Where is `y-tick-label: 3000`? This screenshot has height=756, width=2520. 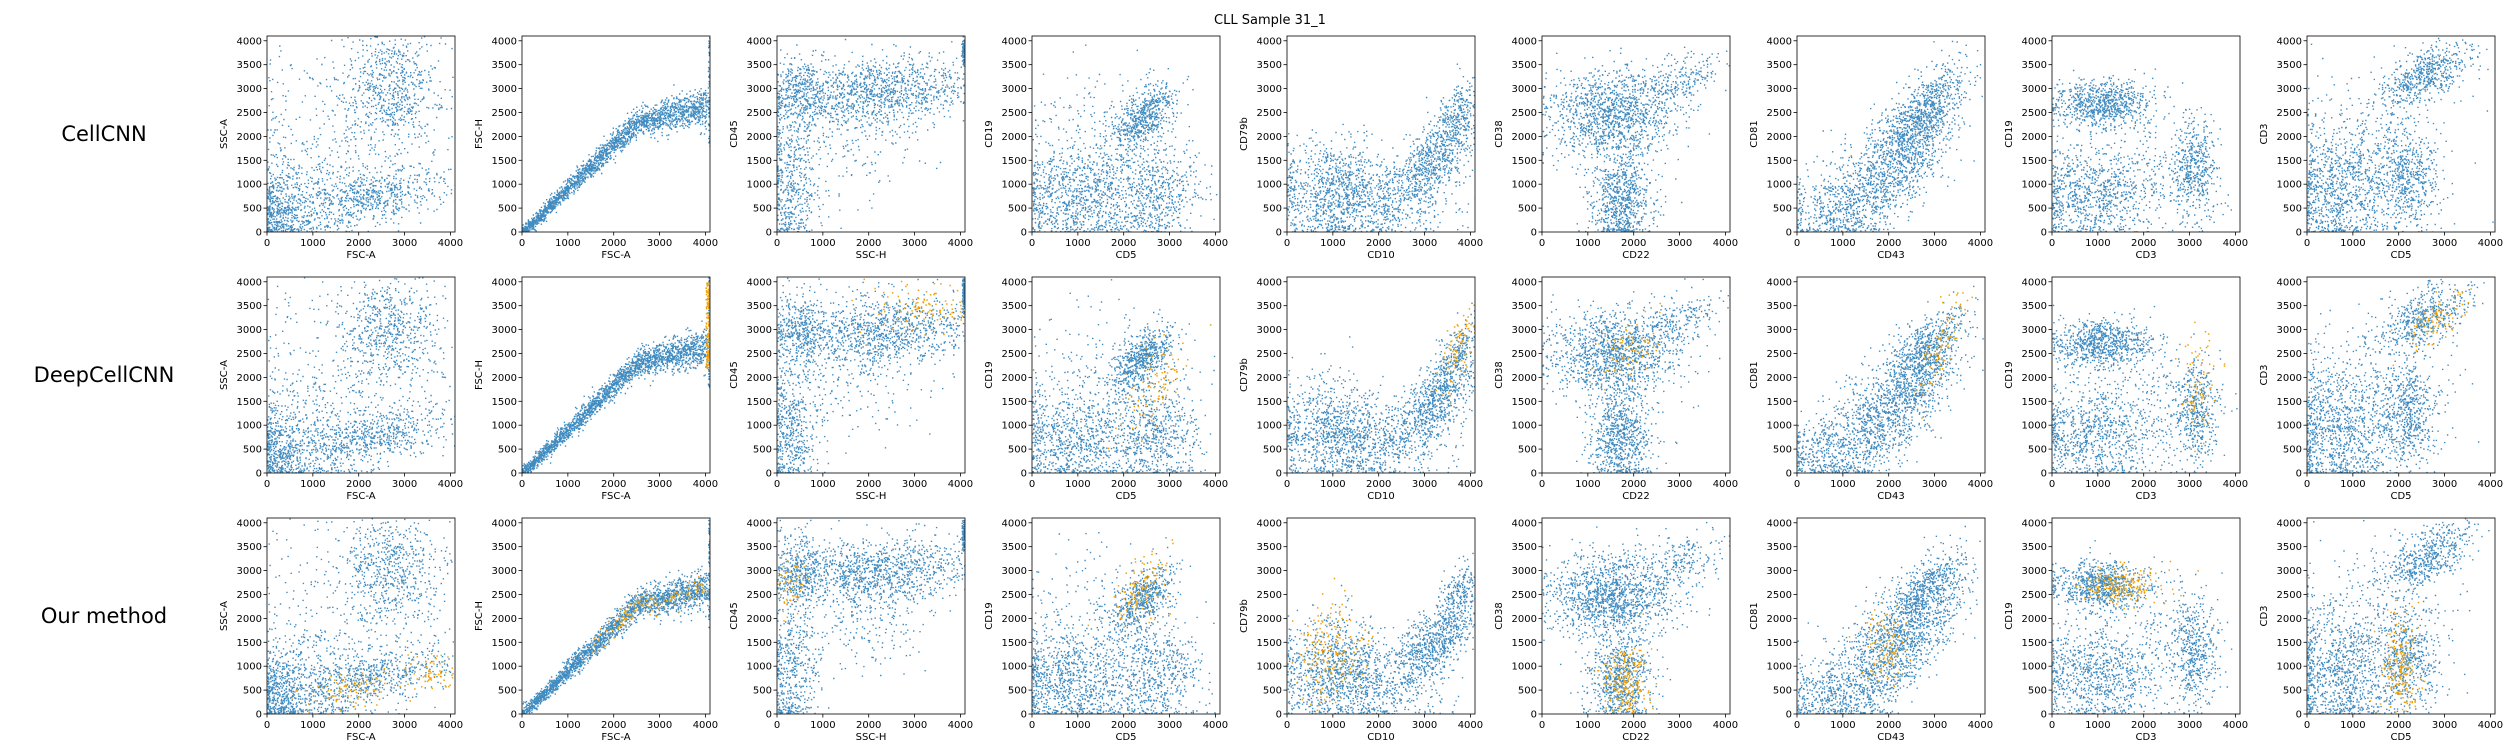
y-tick-label: 3000 is located at coordinates (2034, 89).